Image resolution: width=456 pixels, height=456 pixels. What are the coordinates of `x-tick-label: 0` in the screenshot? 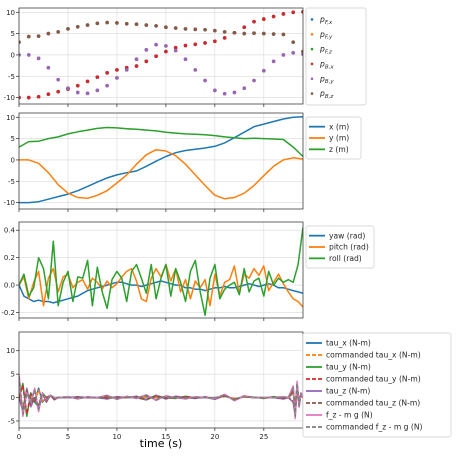 It's located at (19, 437).